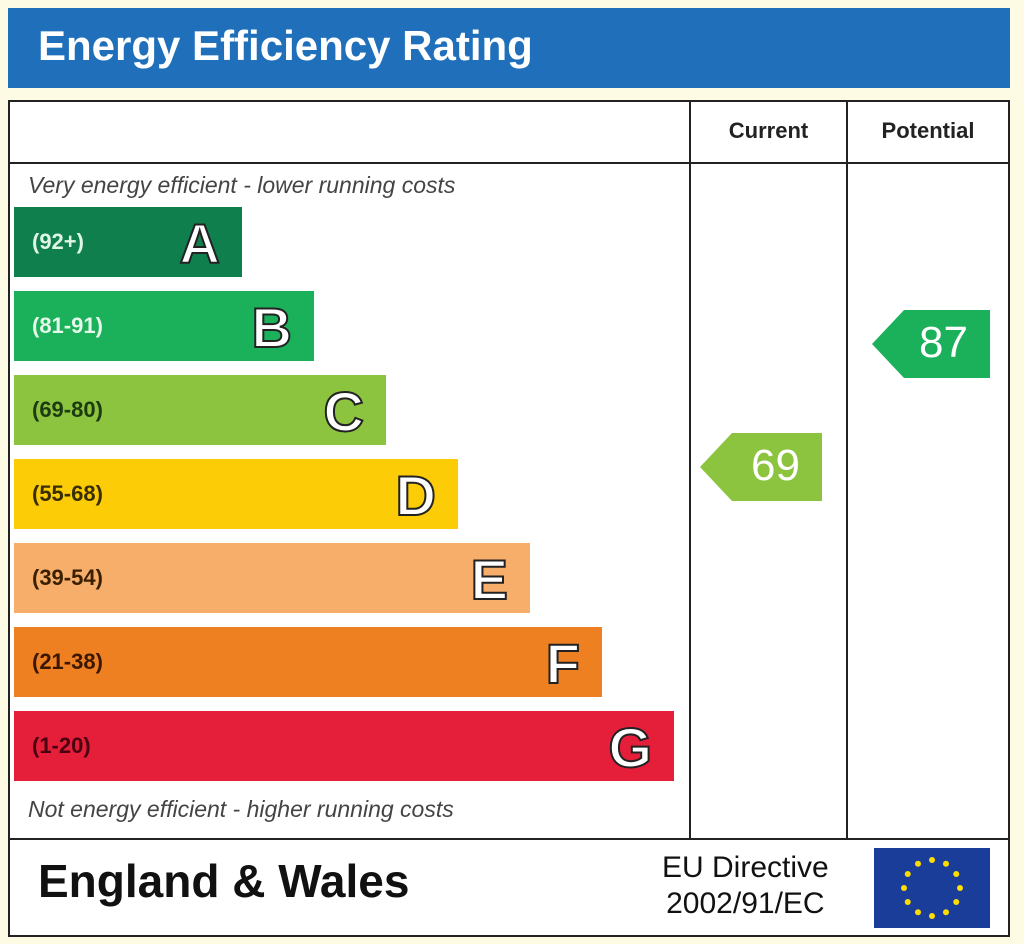 This screenshot has width=1024, height=944. What do you see at coordinates (344, 746) in the screenshot?
I see `band-g: (1-20) G` at bounding box center [344, 746].